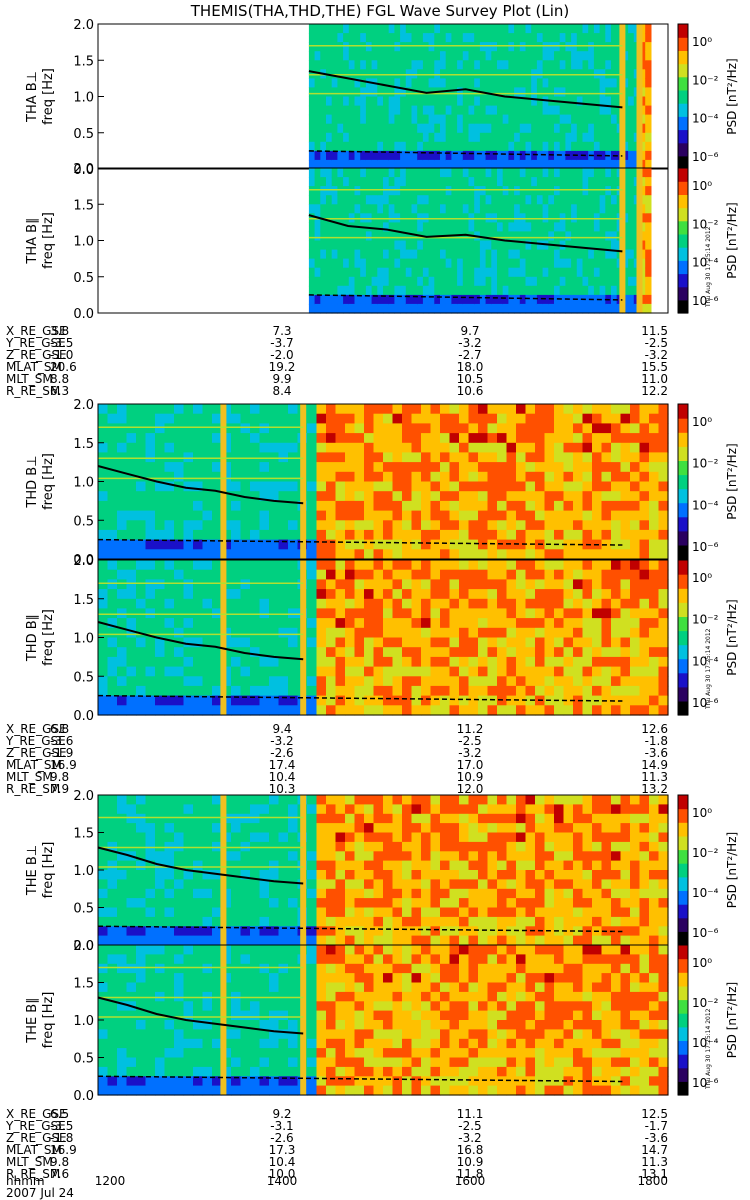 This screenshot has width=750, height=1200. I want to click on panel-label: THD B∥, so click(32, 638).